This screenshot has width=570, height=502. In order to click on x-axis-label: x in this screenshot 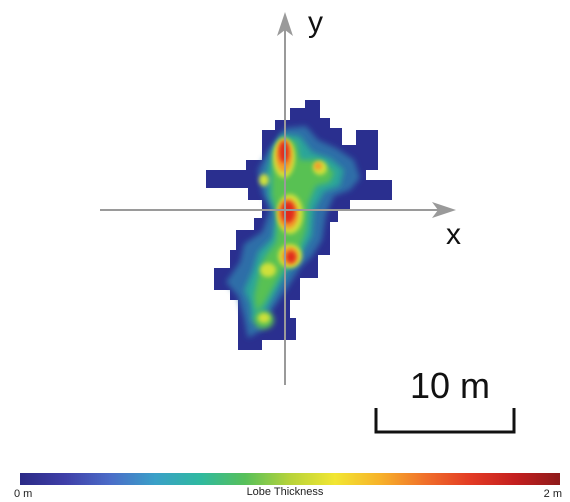, I will do `click(453, 234)`.